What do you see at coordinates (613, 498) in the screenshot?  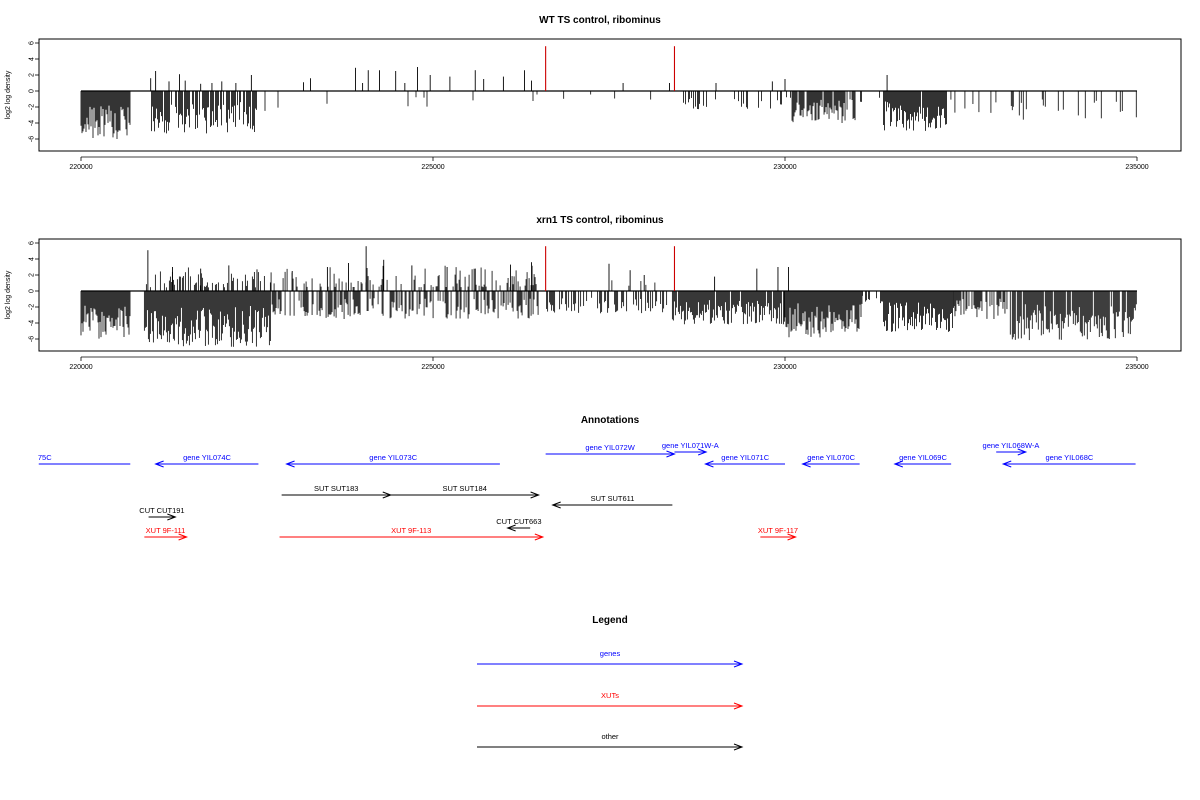 I see `annotation-label: SUT SUT611` at bounding box center [613, 498].